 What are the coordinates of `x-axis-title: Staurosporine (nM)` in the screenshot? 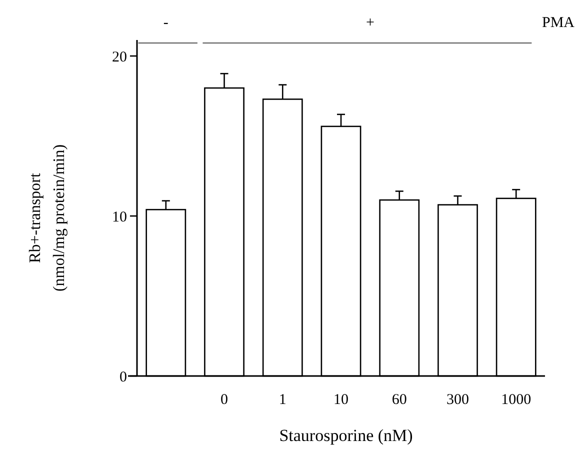 It's located at (346, 435).